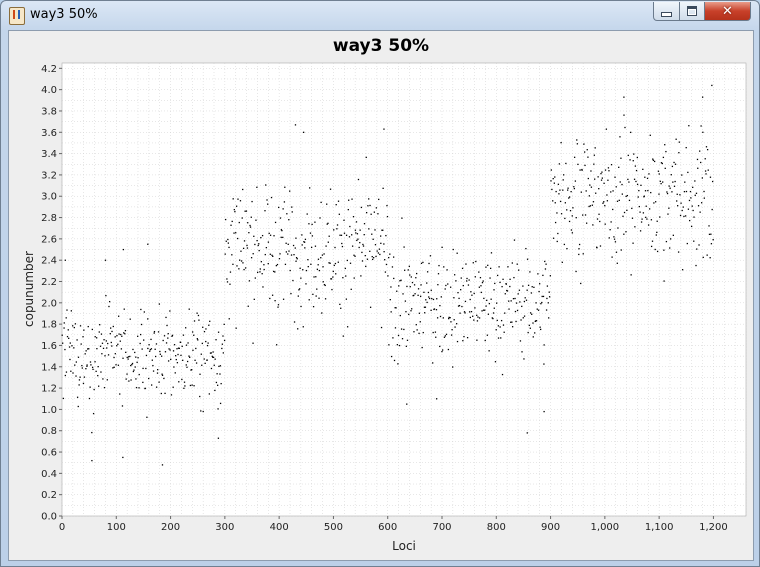  What do you see at coordinates (49, 367) in the screenshot?
I see `y-tick-label: 1.4` at bounding box center [49, 367].